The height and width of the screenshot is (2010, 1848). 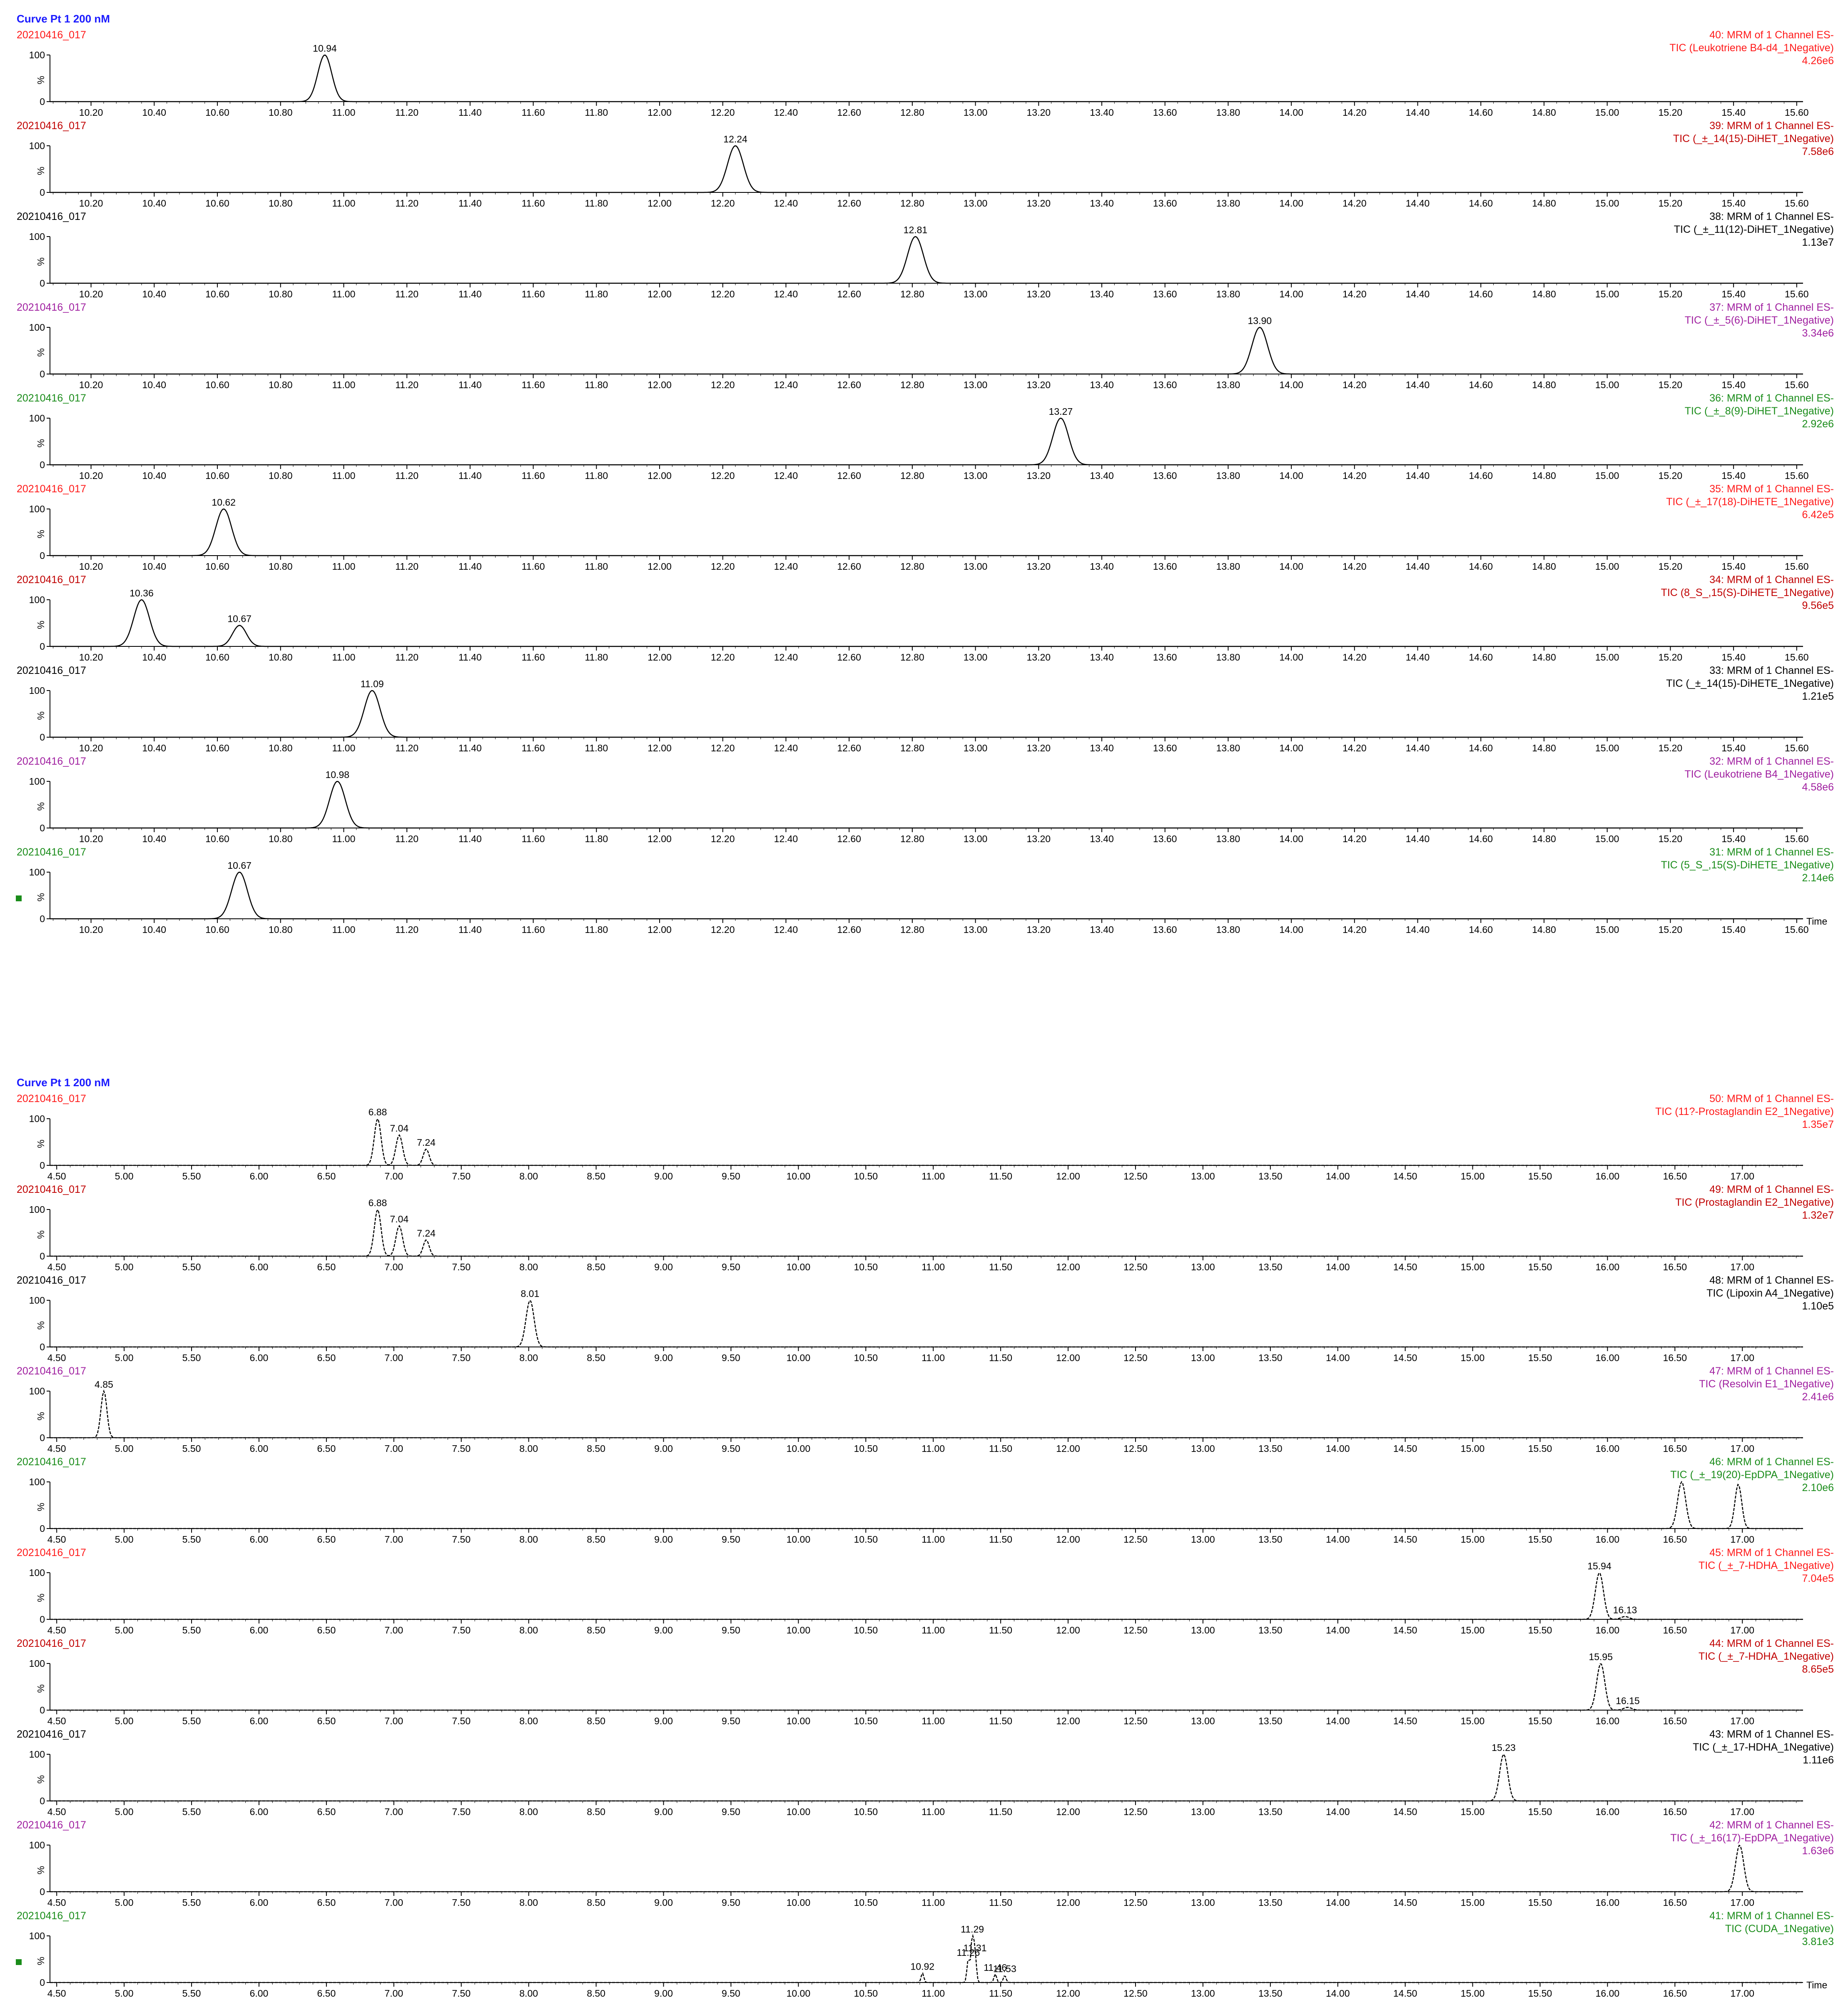 What do you see at coordinates (51, 35) in the screenshot?
I see `g1-p1-sample-label: 20210416_017` at bounding box center [51, 35].